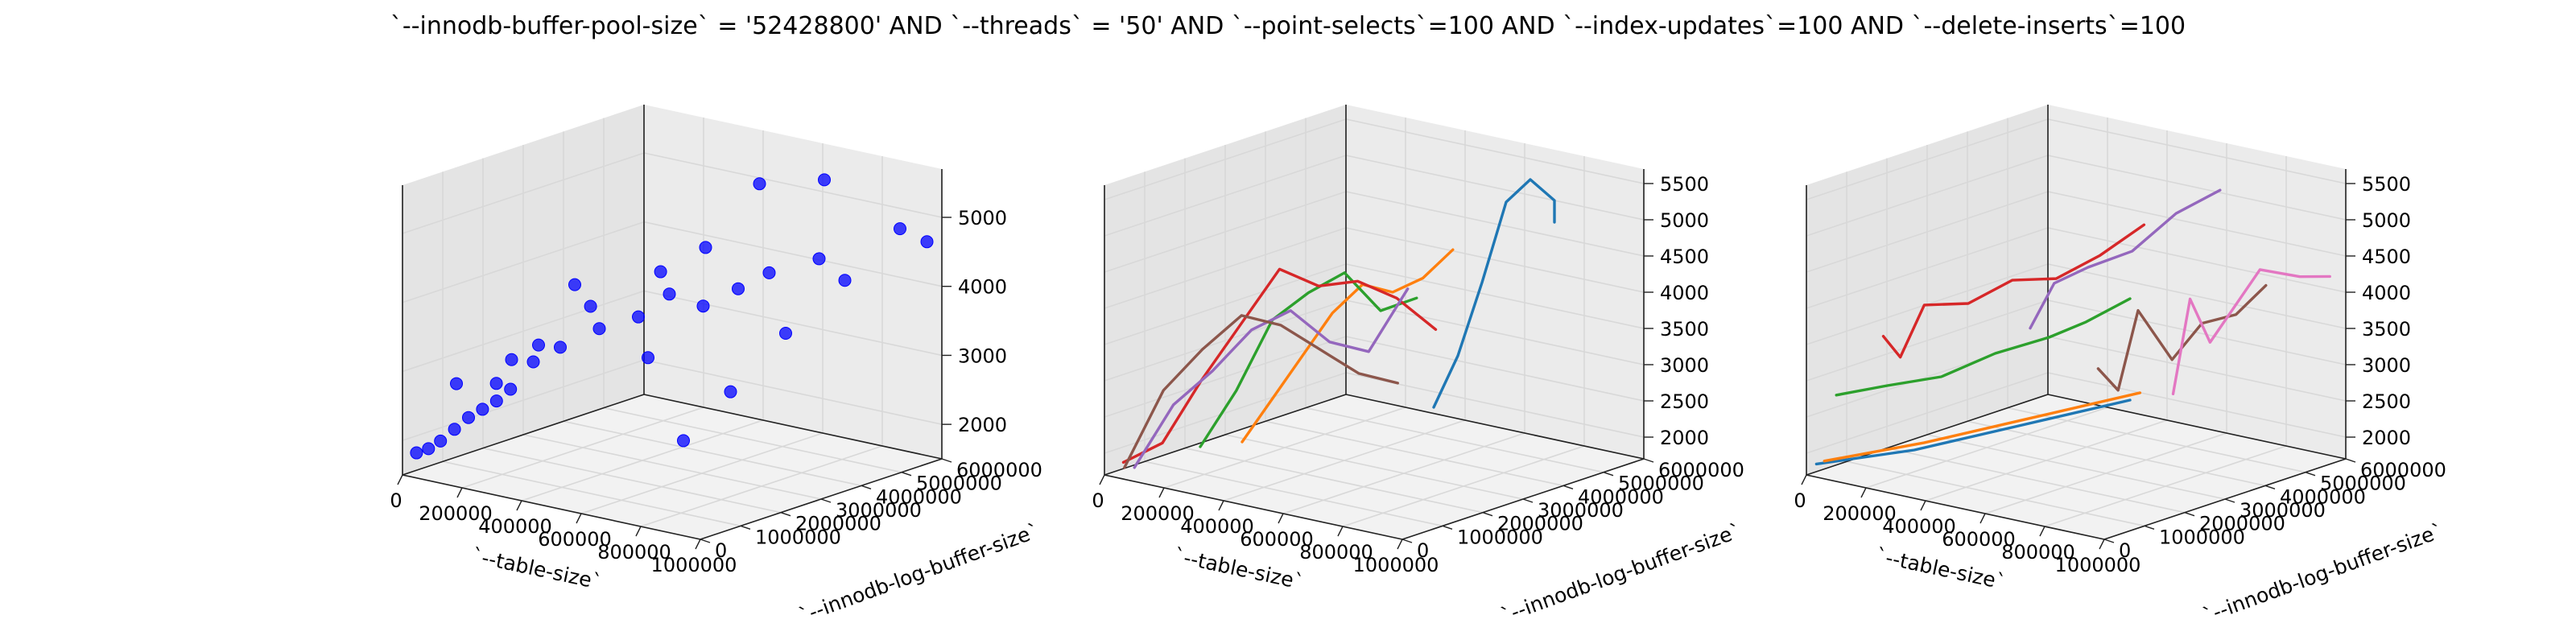 This screenshot has width=2576, height=644. I want to click on z-tick-label: 3500, so click(1685, 329).